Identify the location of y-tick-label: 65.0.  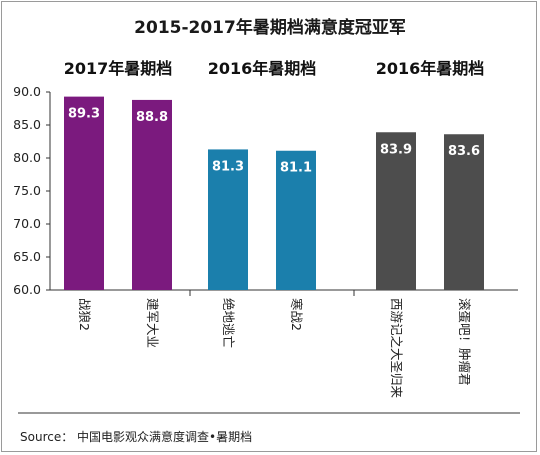
(27, 256).